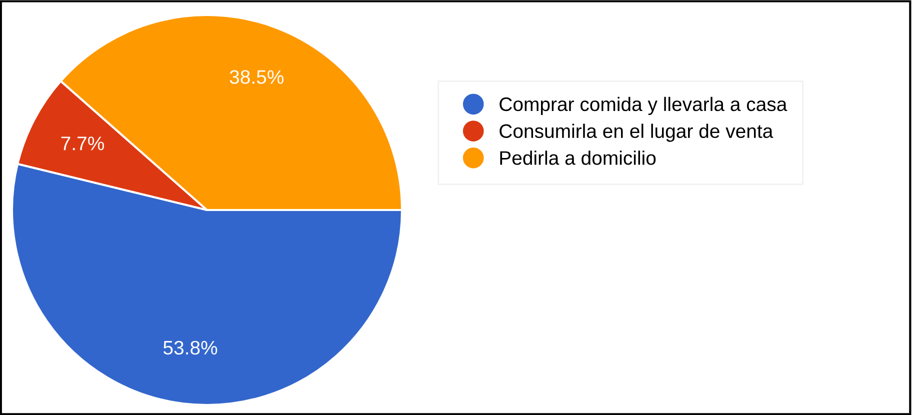 The width and height of the screenshot is (912, 415). What do you see at coordinates (637, 133) in the screenshot?
I see `legend-label: Consumirla en el lugar de venta` at bounding box center [637, 133].